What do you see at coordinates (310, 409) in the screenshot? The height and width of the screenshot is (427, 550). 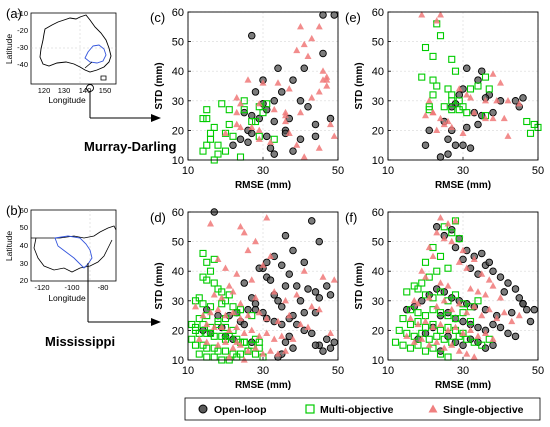 I see `legend-marker-multi-objective` at bounding box center [310, 409].